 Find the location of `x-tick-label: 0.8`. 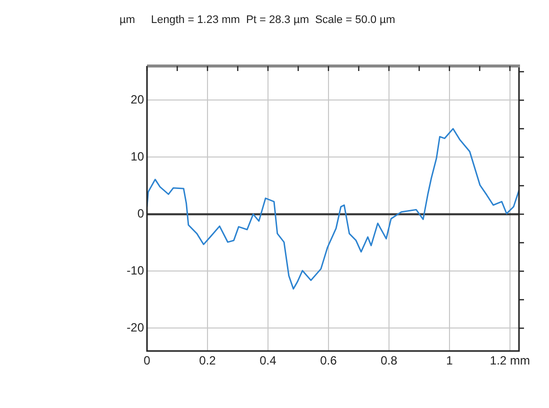

x-tick-label: 0.8 is located at coordinates (389, 361).